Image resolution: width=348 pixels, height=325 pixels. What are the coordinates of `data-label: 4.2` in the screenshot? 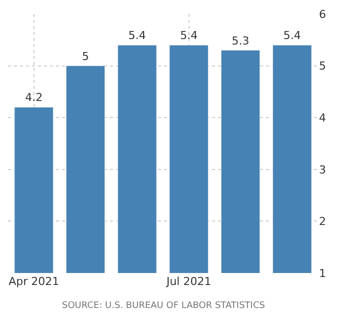 It's located at (34, 97).